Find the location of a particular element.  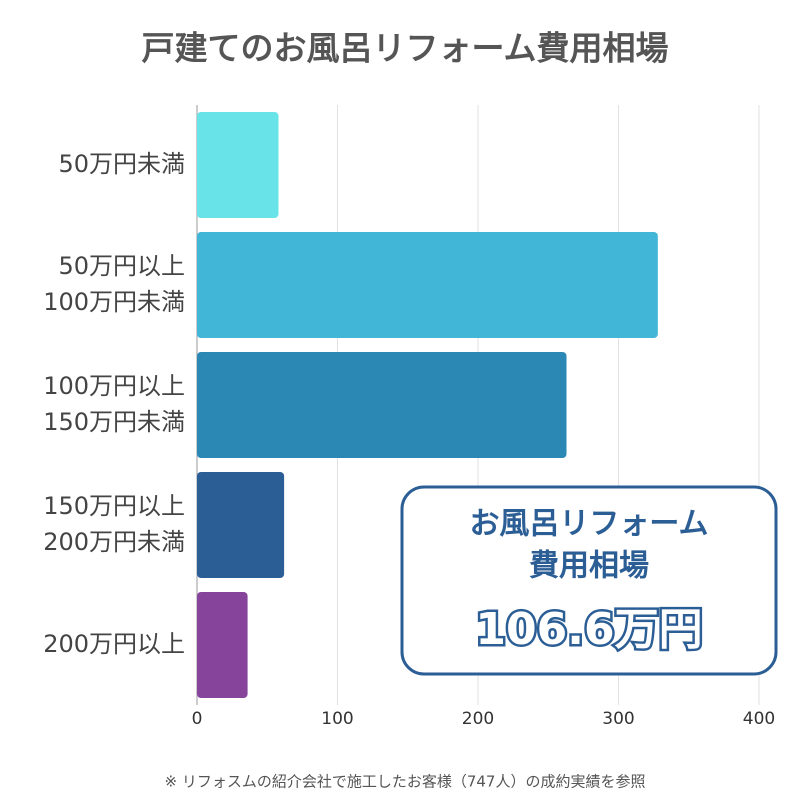

annotation-box is located at coordinates (589, 580).